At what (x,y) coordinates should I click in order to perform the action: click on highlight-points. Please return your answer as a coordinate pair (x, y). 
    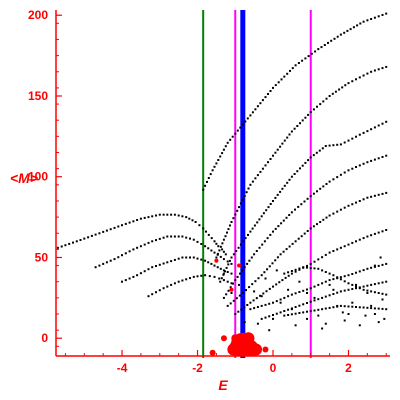
    Looking at the image, I should click on (239, 307).